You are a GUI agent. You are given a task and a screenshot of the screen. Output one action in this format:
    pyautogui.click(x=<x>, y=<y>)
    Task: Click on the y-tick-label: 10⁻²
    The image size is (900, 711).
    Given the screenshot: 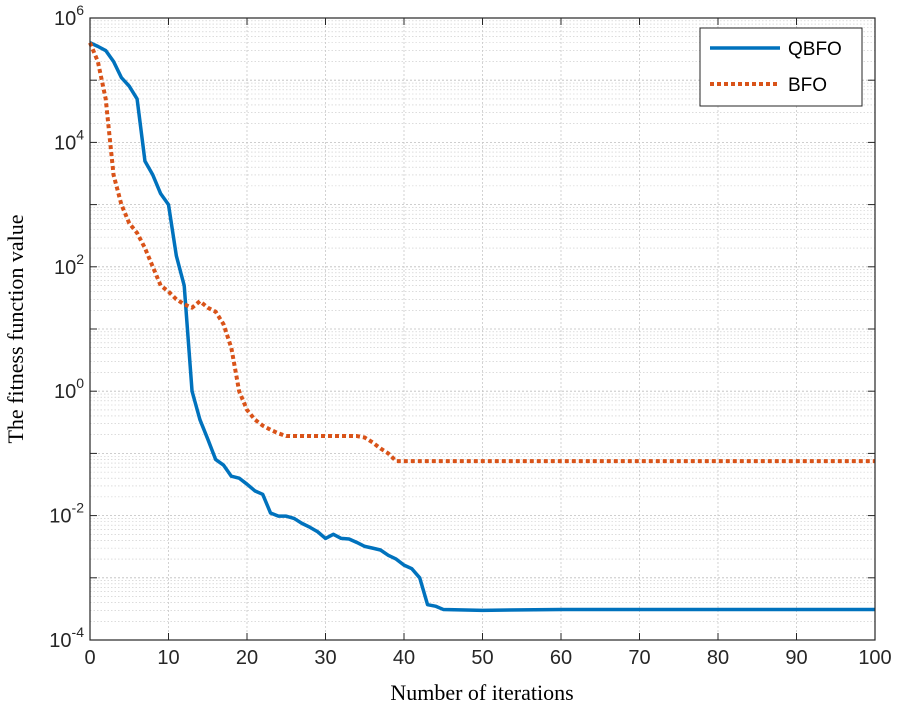 What is the action you would take?
    pyautogui.click(x=66, y=514)
    